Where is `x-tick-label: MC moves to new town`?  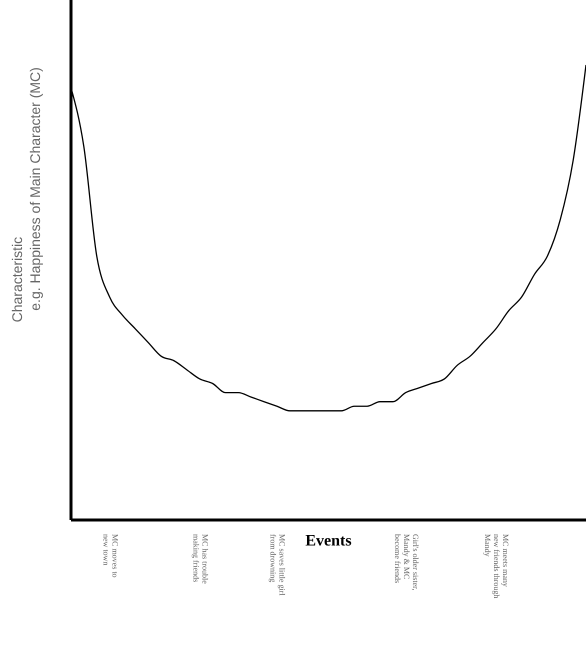 x-tick-label: MC moves to new town is located at coordinates (110, 556).